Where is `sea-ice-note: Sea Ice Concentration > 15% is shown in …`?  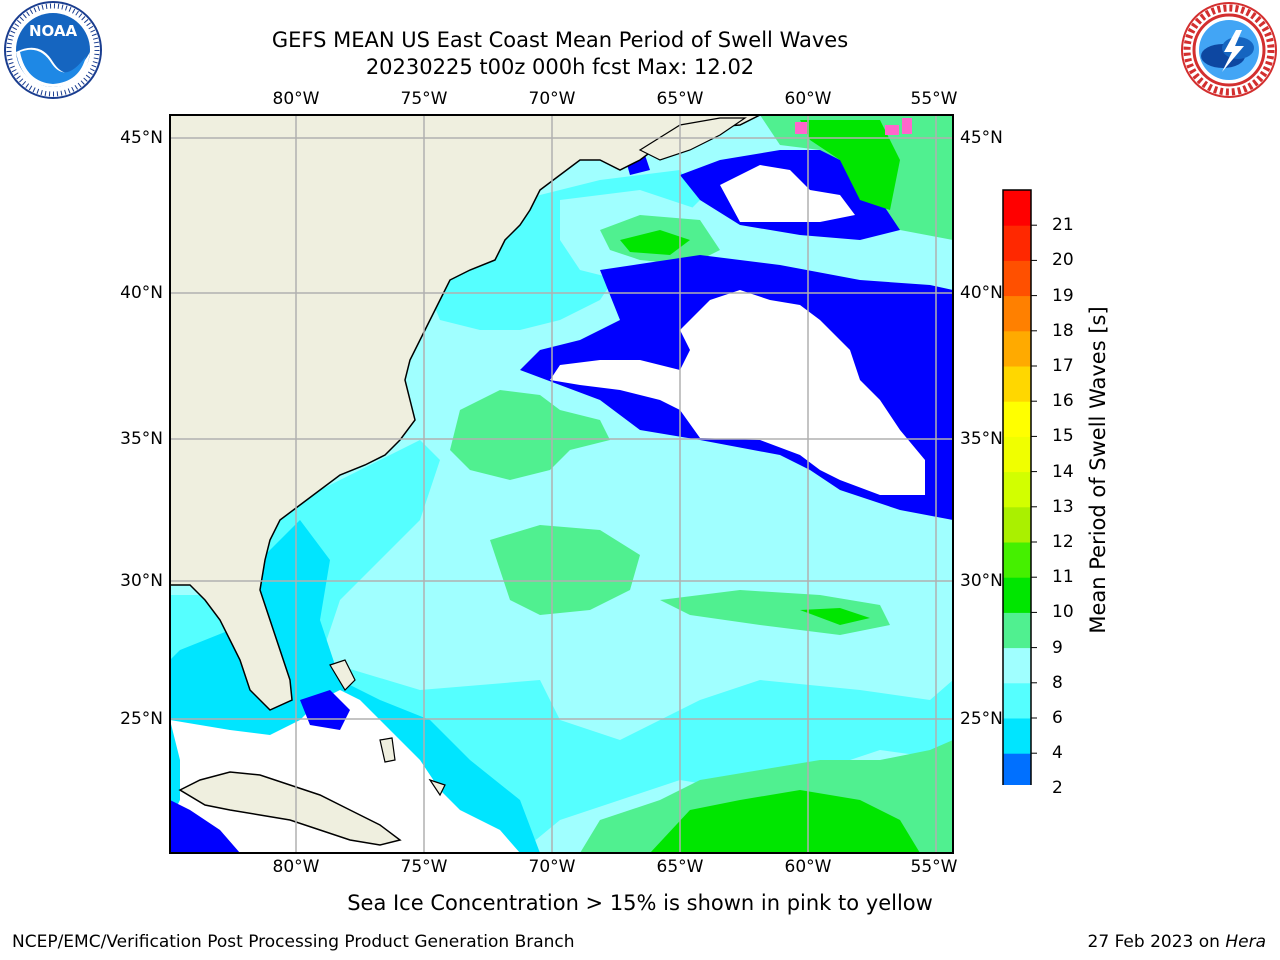
sea-ice-note: Sea Ice Concentration > 15% is shown in … is located at coordinates (640, 903).